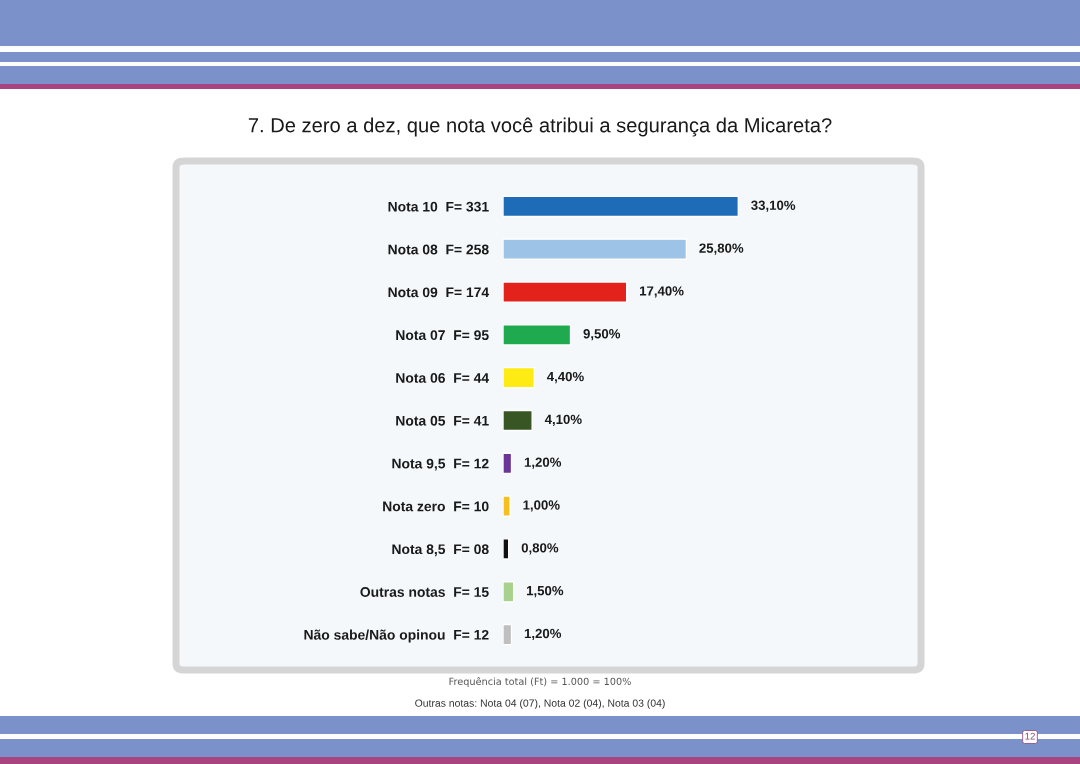 This screenshot has width=1080, height=764. I want to click on text: 12, so click(1030, 736).